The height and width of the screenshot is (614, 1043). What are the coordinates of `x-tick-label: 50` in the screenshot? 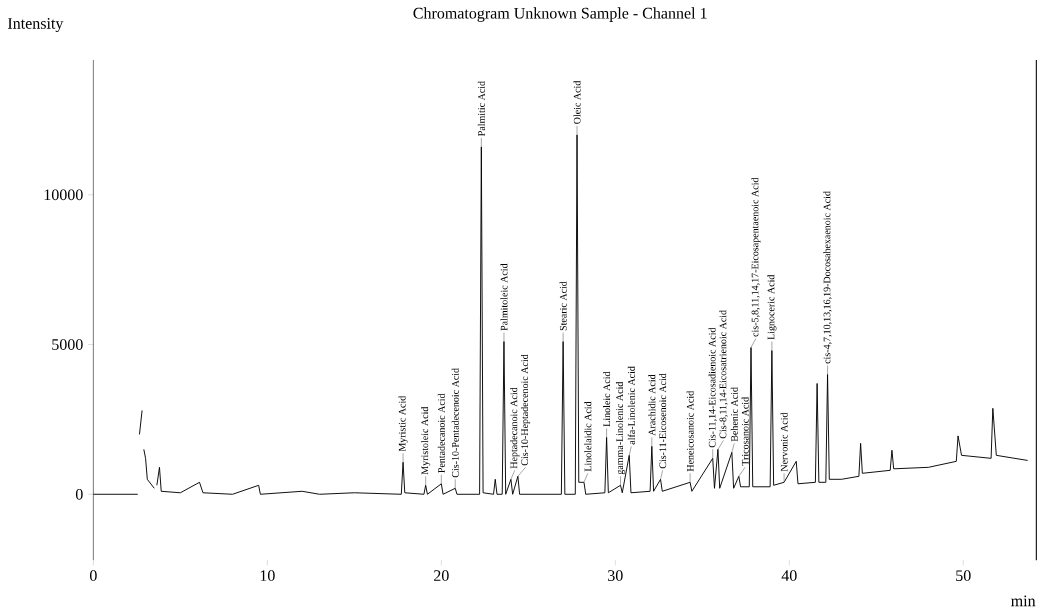 It's located at (963, 576).